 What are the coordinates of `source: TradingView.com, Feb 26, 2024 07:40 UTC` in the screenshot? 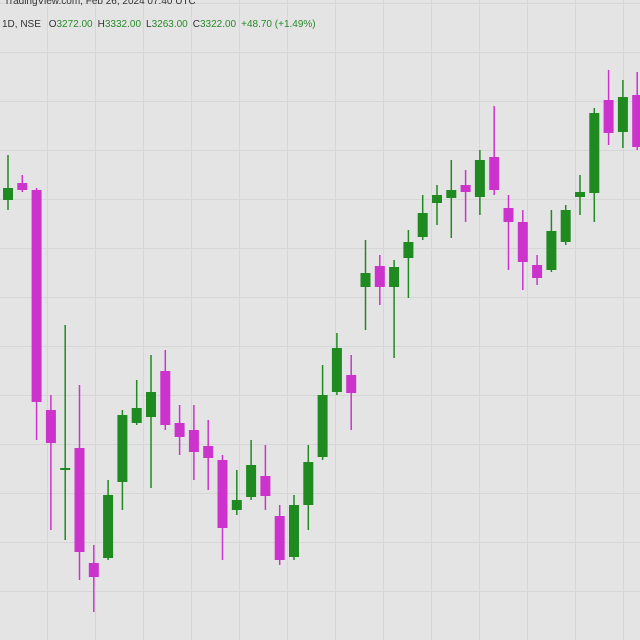 It's located at (100, 3).